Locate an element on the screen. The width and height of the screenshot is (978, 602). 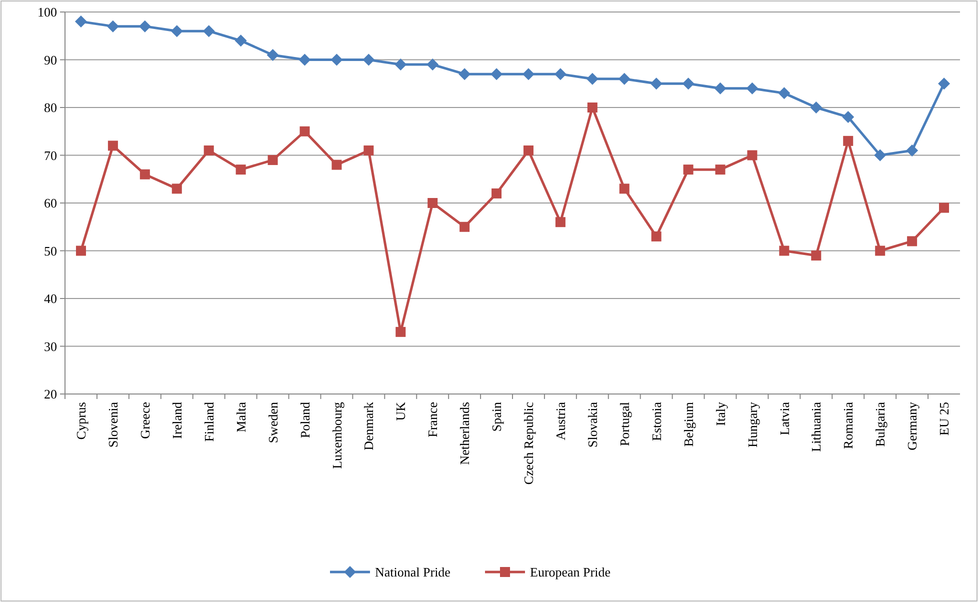
x-tick-label: Slovenia is located at coordinates (112, 425).